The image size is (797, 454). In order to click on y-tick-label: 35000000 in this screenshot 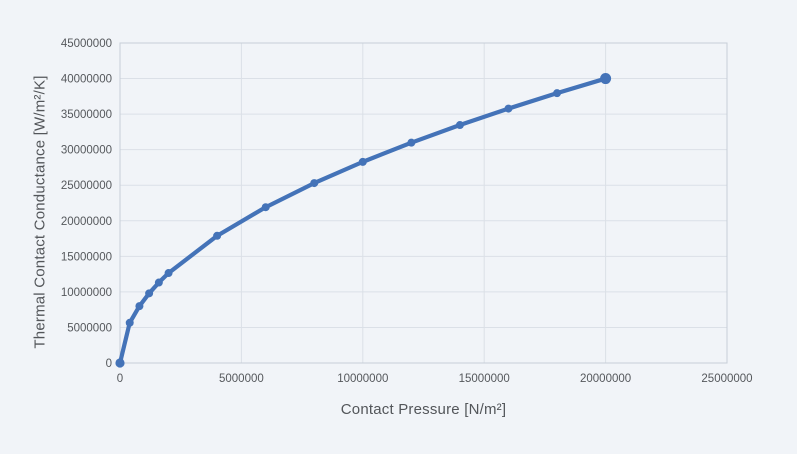, I will do `click(86, 115)`.